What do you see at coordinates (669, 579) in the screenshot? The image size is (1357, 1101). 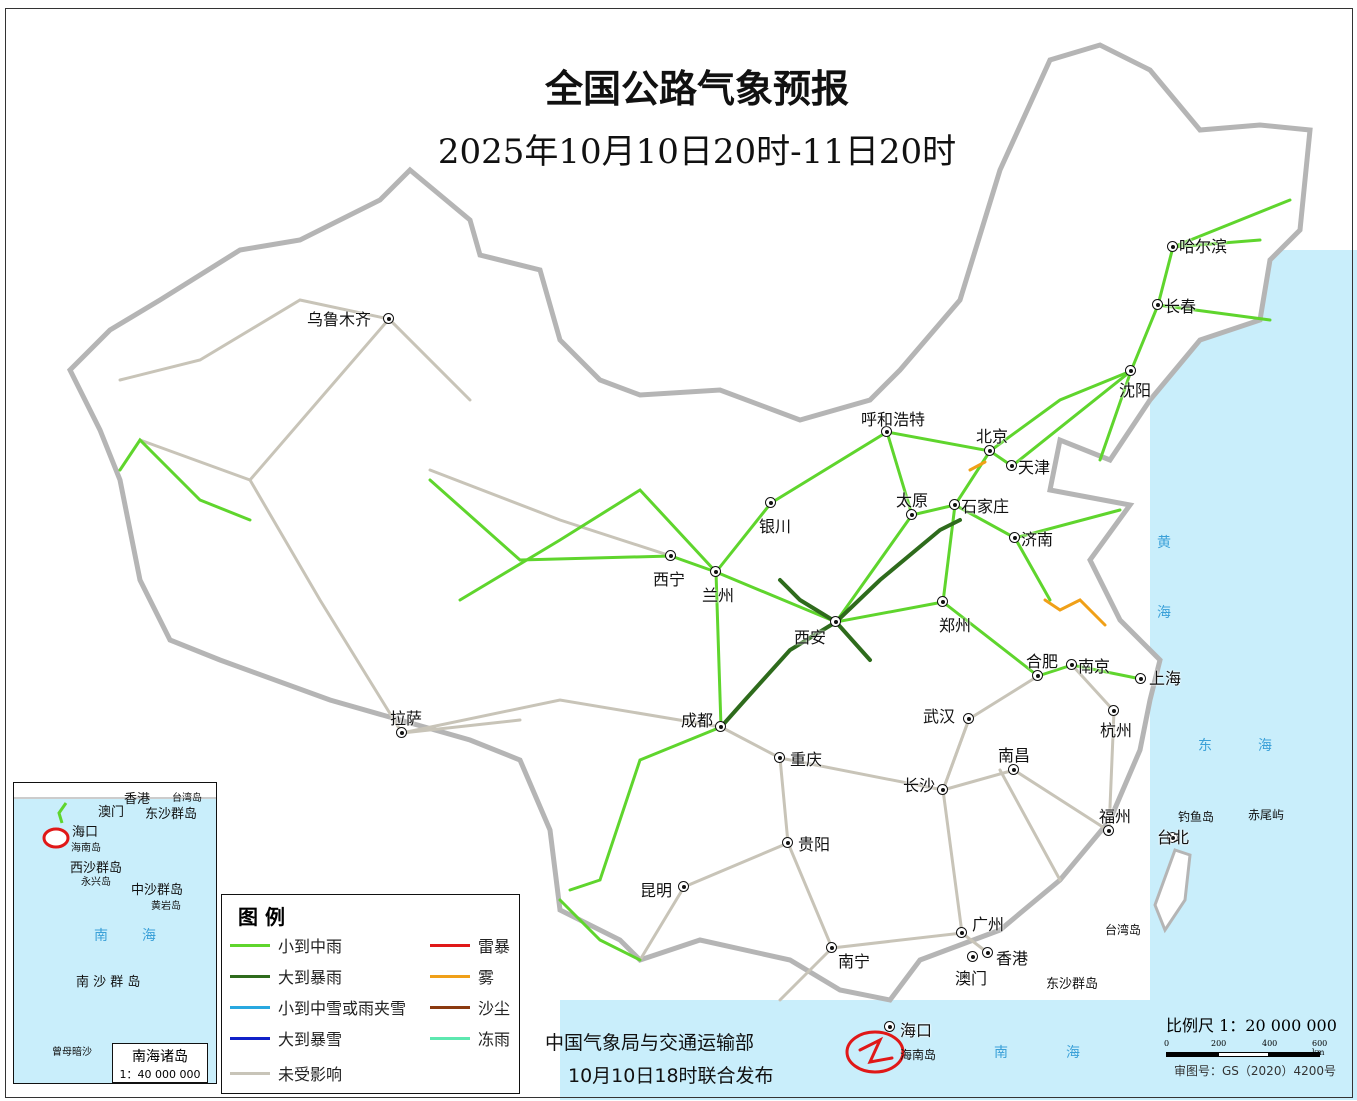 I see `city-label: 西宁` at bounding box center [669, 579].